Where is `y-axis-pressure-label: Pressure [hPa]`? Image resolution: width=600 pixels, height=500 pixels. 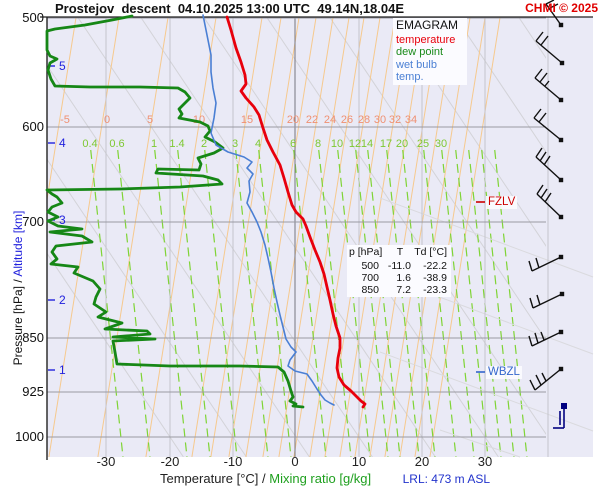
y-axis-pressure-label: Pressure [hPa] is located at coordinates (18, 326).